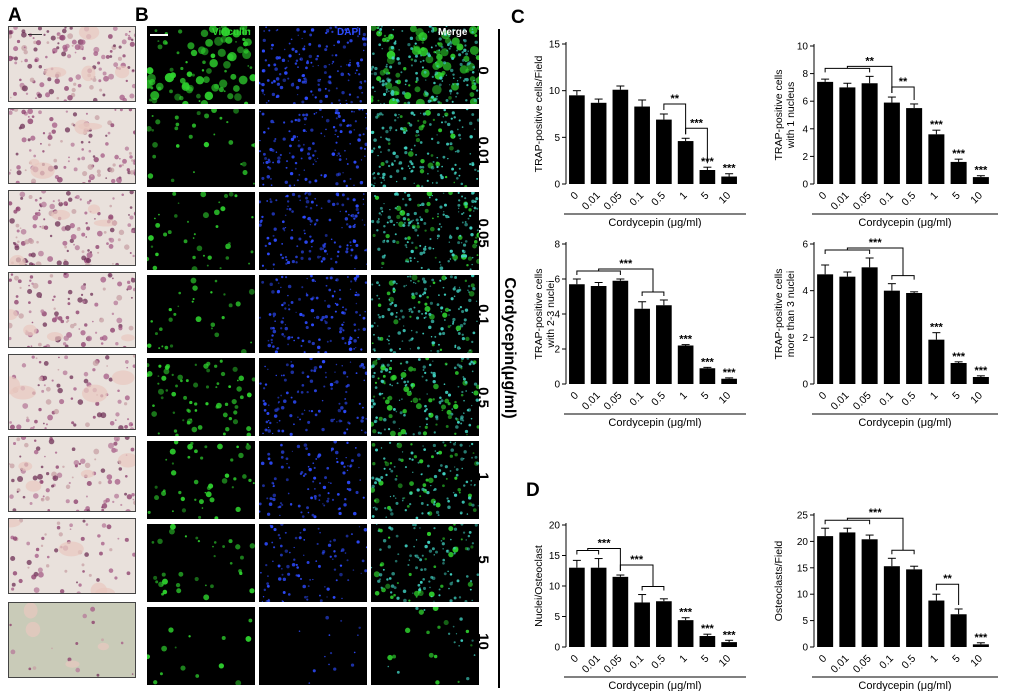 The image size is (1024, 695). Describe the element at coordinates (557, 648) in the screenshot. I see `y-tick-label: 0` at that location.